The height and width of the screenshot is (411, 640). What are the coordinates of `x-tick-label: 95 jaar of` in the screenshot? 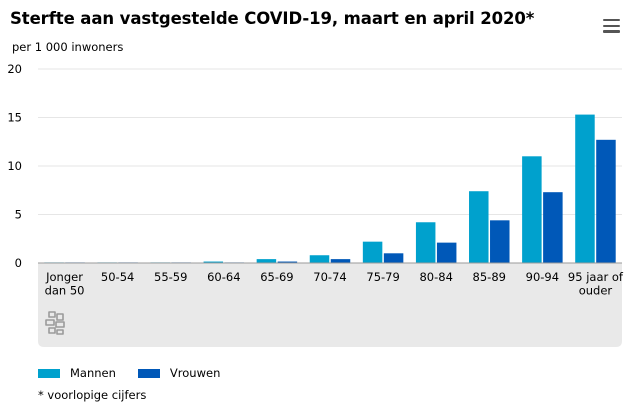 It's located at (596, 277).